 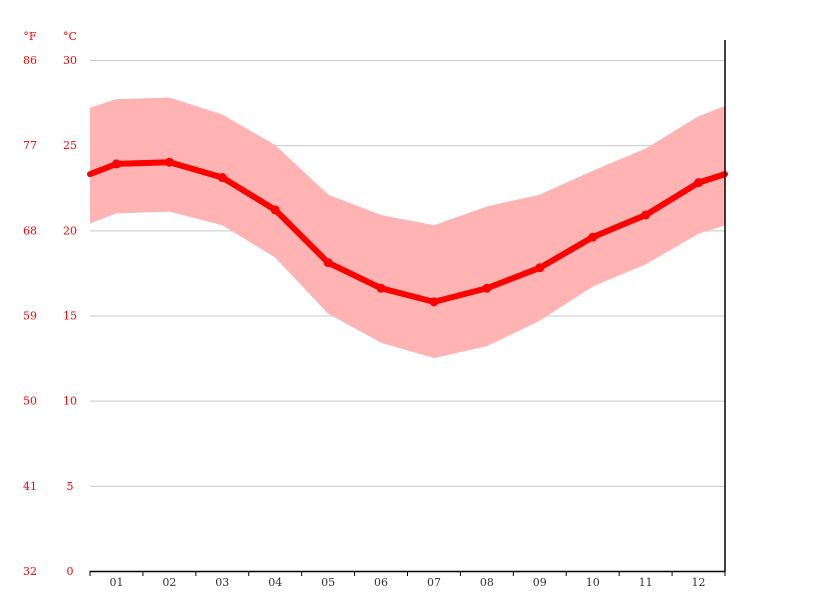 What do you see at coordinates (646, 582) in the screenshot?
I see `x-tick-label: 11` at bounding box center [646, 582].